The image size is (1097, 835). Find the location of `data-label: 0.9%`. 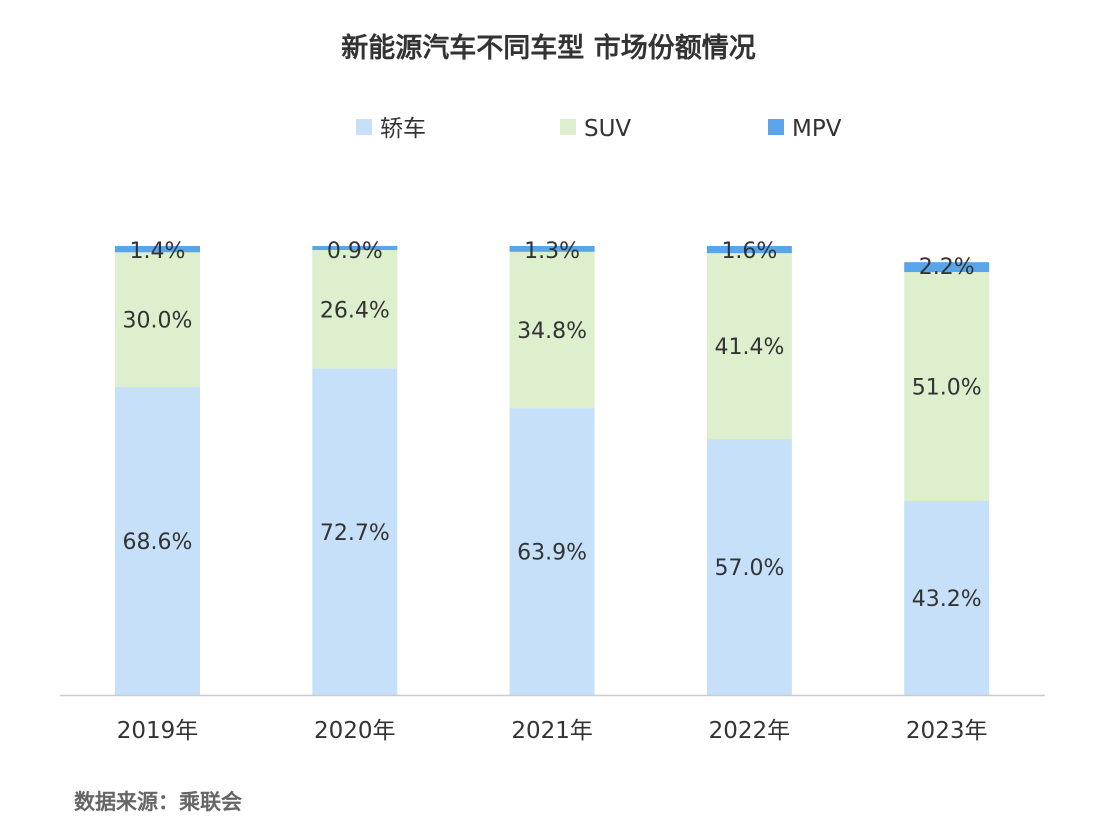

data-label: 0.9% is located at coordinates (355, 251).